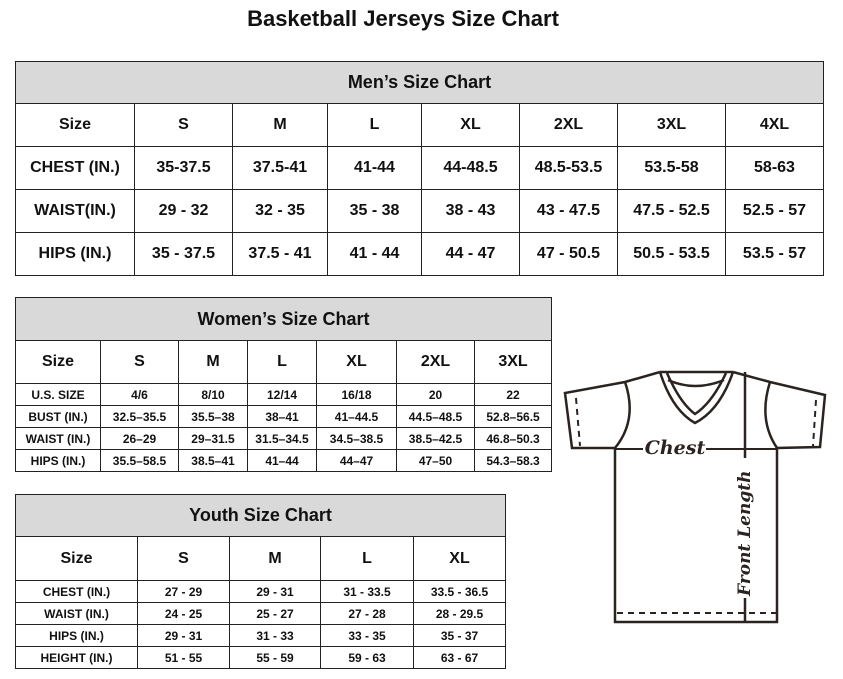 The width and height of the screenshot is (843, 679). I want to click on size-header-row: Size S M L XL 2XL 3XL, so click(284, 362).